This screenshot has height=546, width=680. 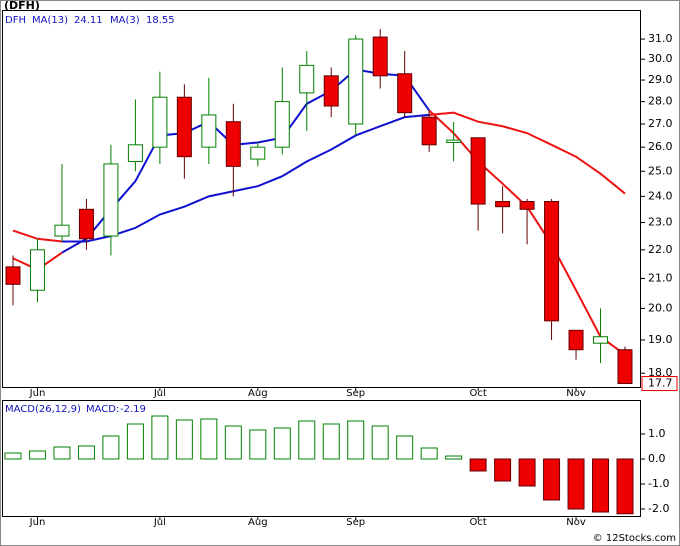 What do you see at coordinates (133, 409) in the screenshot?
I see `legend-value: -2.19` at bounding box center [133, 409].